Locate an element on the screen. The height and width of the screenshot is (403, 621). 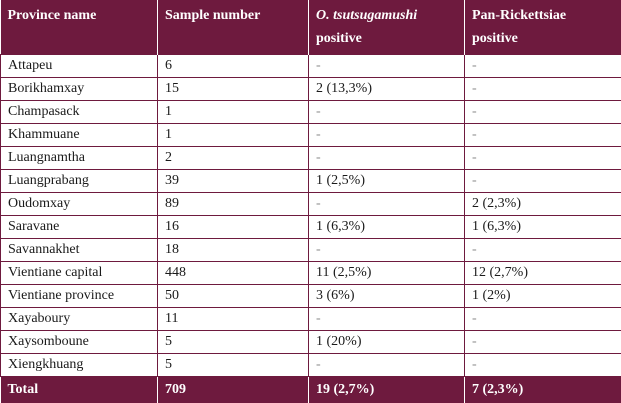
pan-line-2: positive is located at coordinates (495, 38).